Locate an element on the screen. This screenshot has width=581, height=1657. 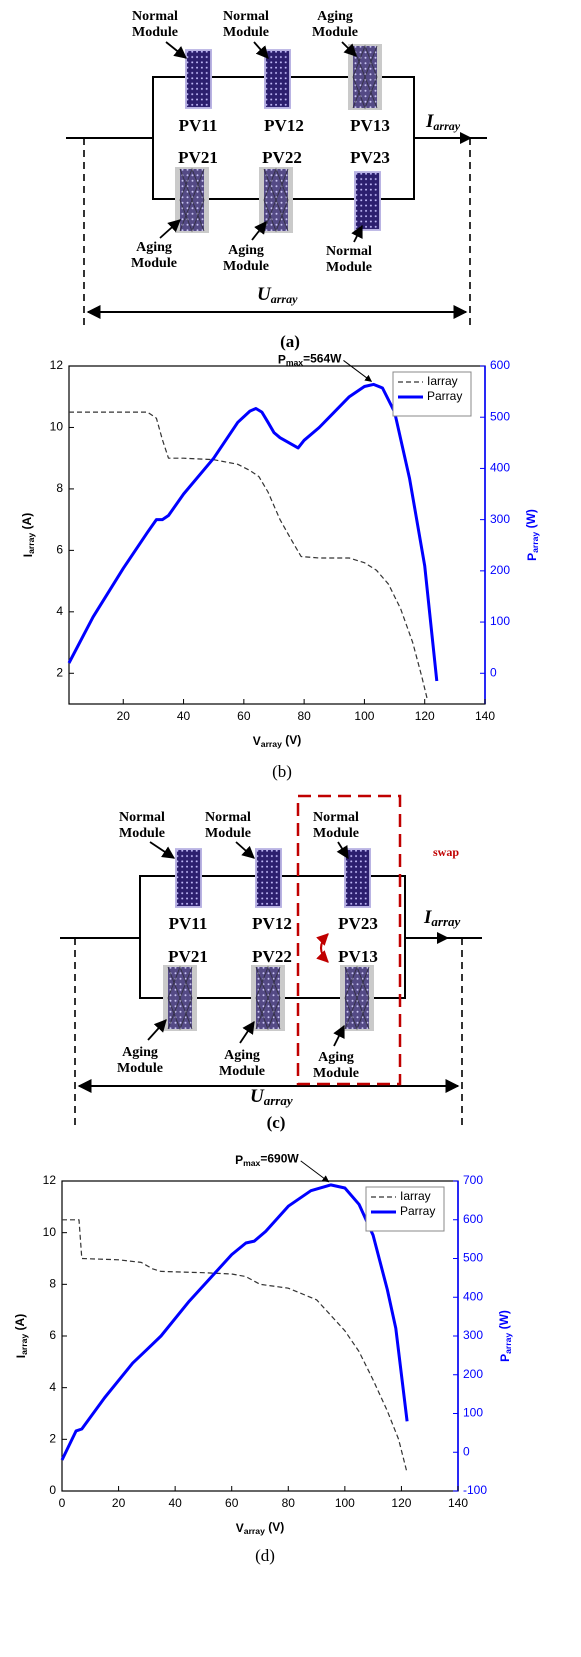
annotation-part: P is located at coordinates (239, 1160).